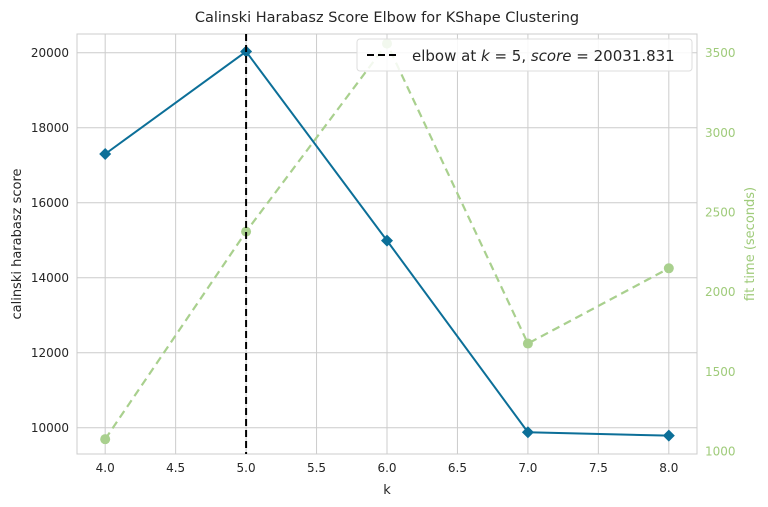 This screenshot has width=768, height=507. I want to click on y-ticks: 10000 12000 14000 16000 18000 20000, so click(50, 240).